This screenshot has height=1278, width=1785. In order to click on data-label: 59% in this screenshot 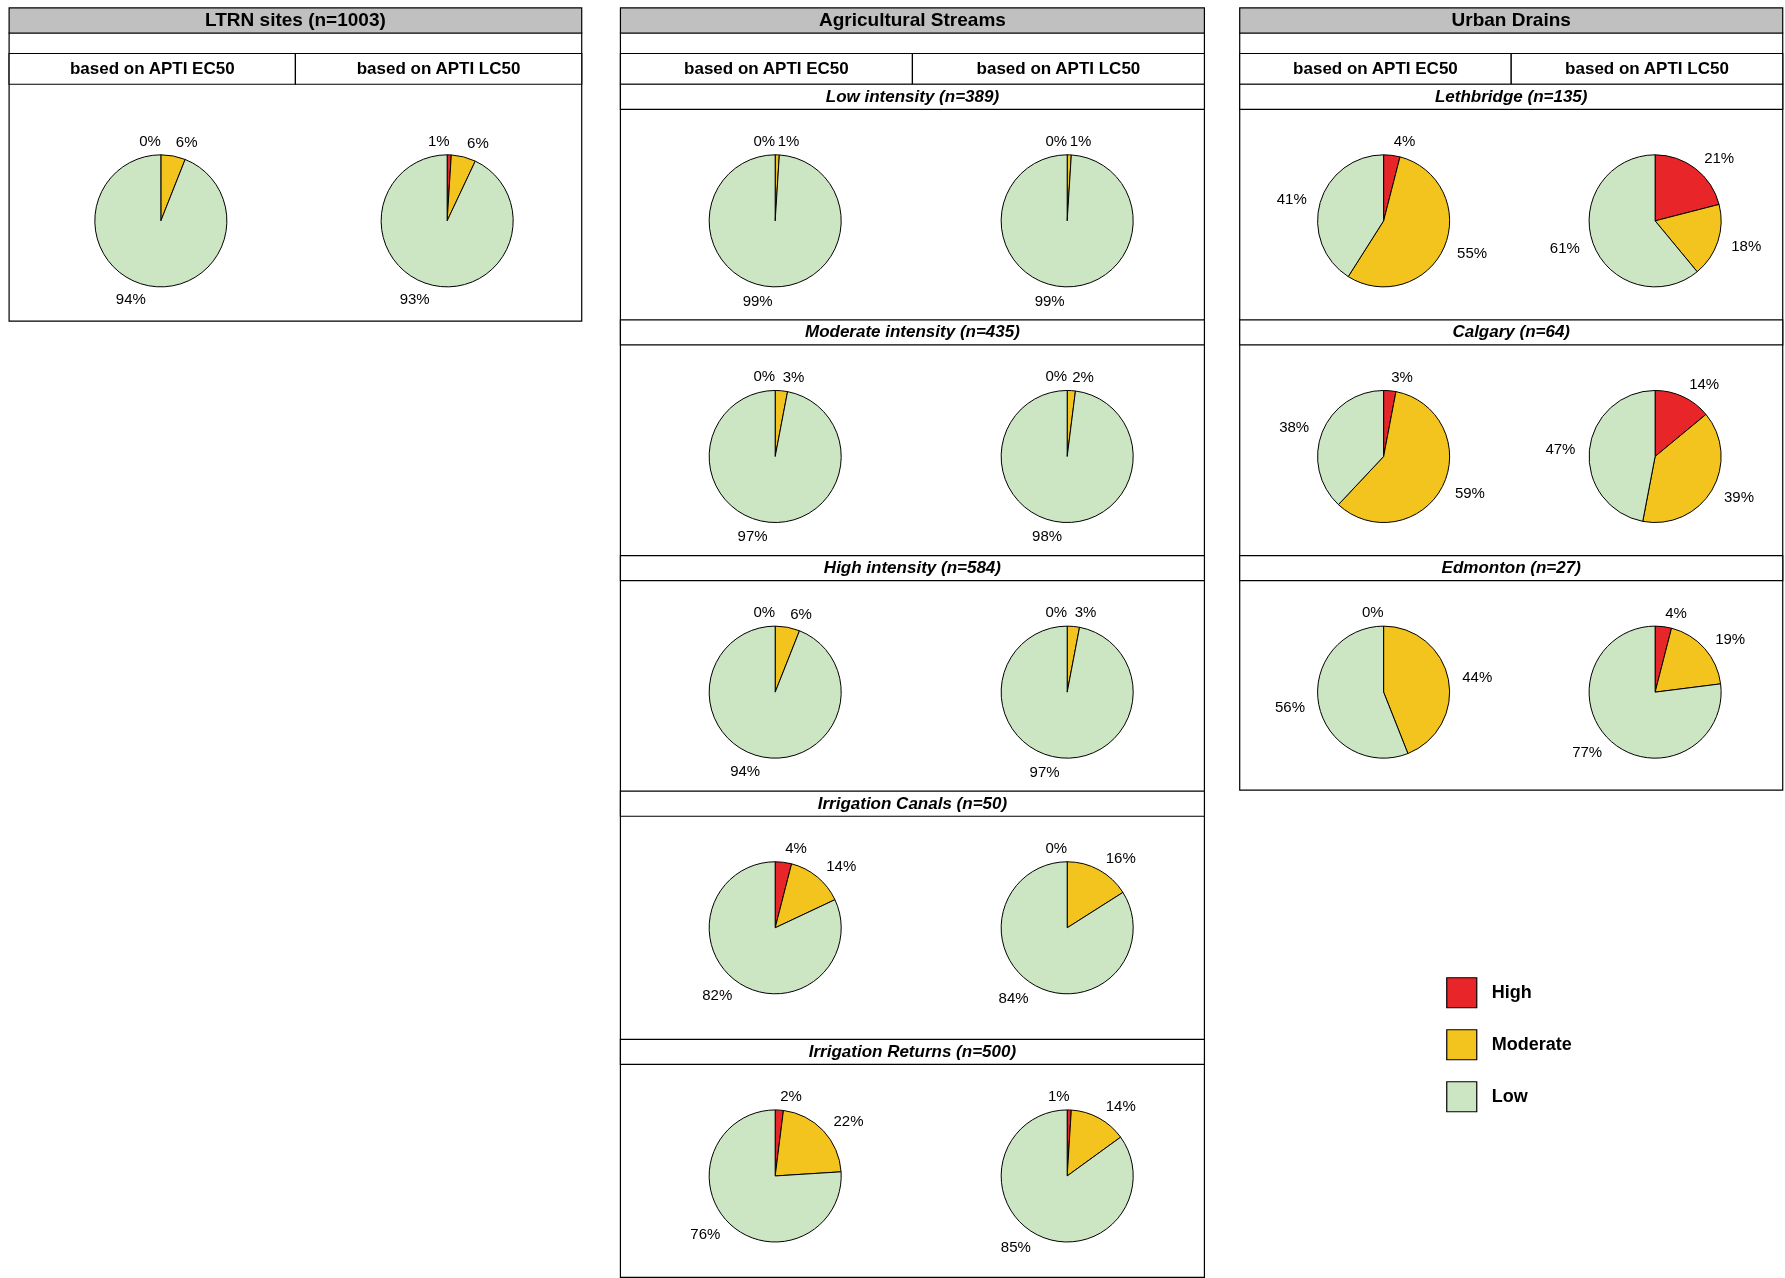, I will do `click(1469, 492)`.